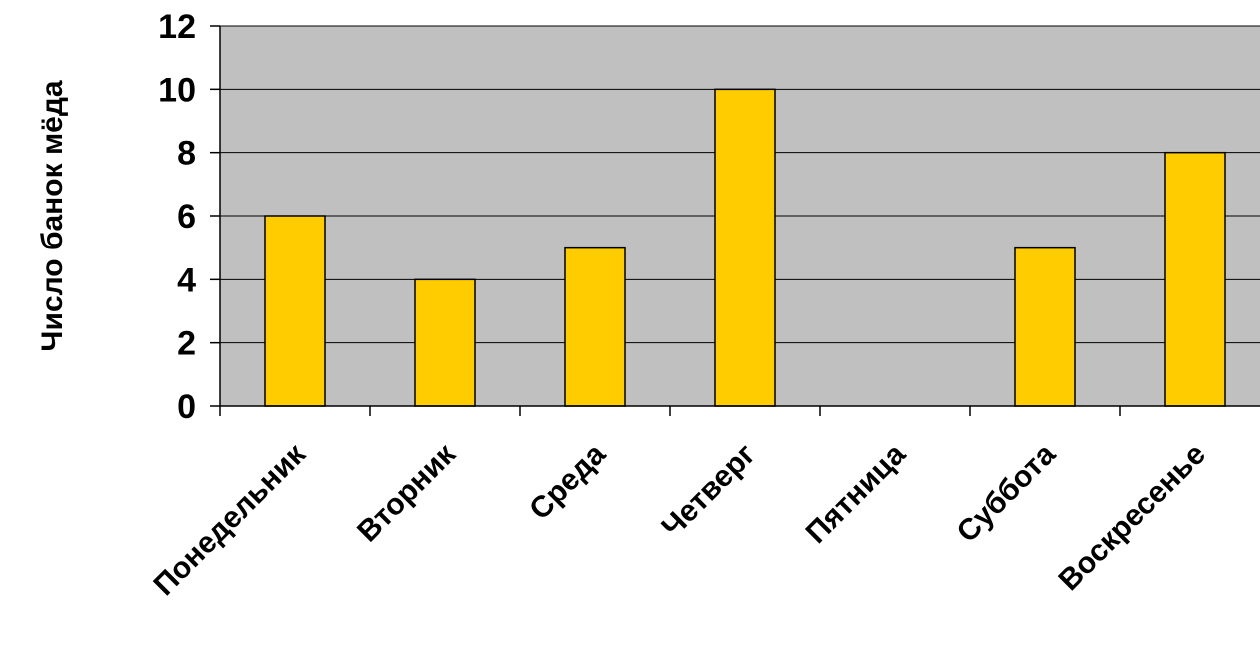  Describe the element at coordinates (186, 344) in the screenshot. I see `y-tick-label: 2` at that location.